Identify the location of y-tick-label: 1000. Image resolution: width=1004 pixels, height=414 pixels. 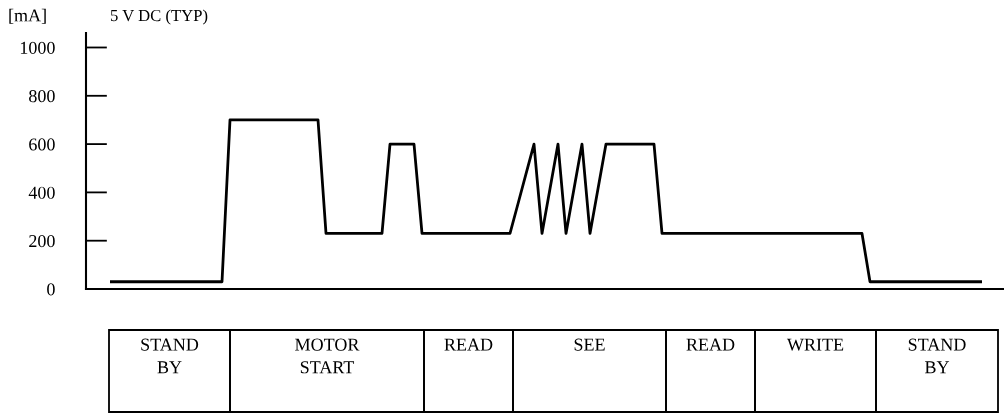
(37, 47).